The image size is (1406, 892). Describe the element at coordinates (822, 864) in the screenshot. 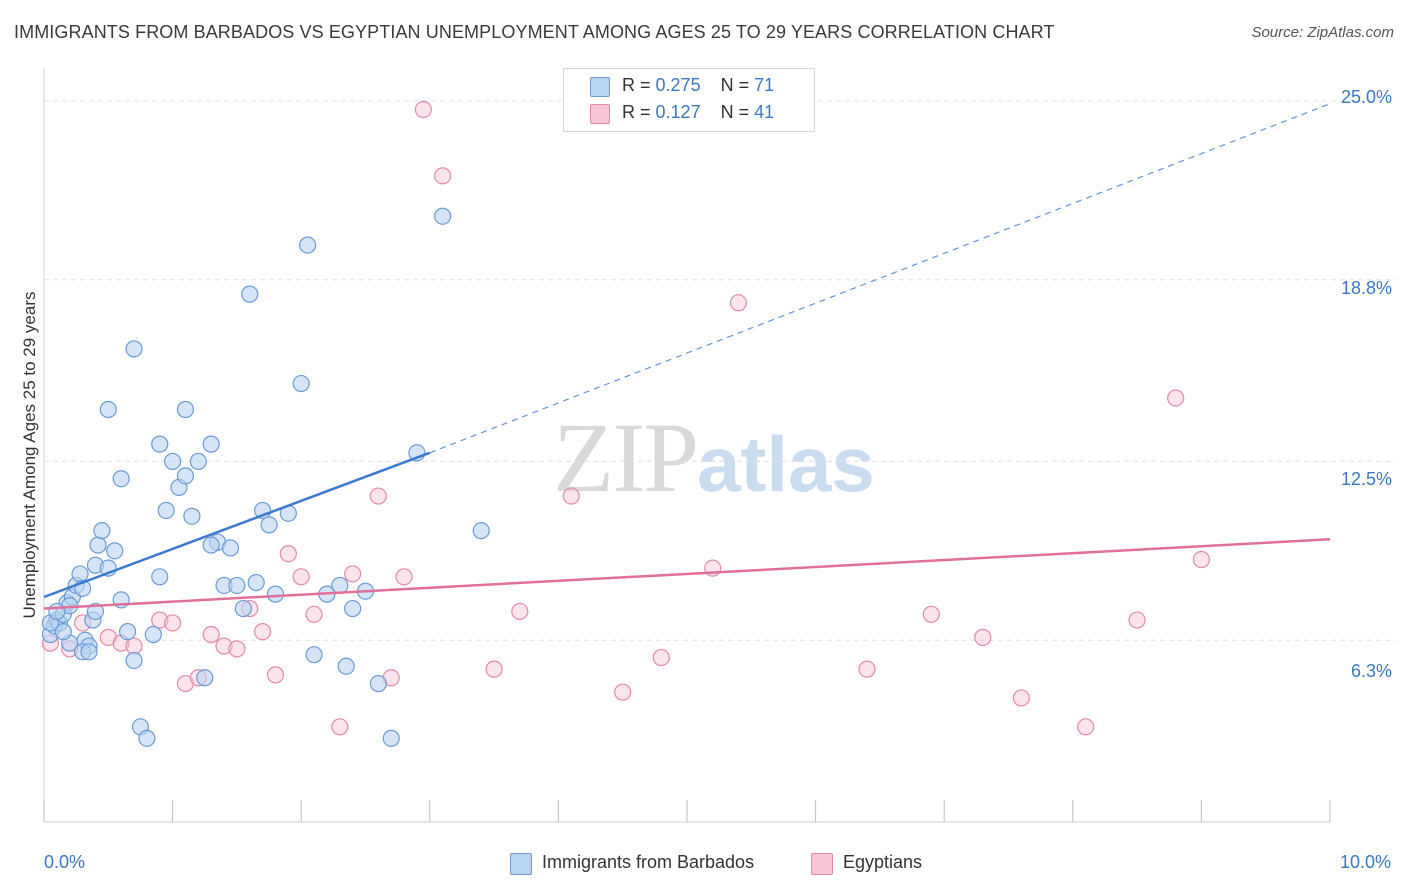

I see `bottom-legend-swatch-pink` at that location.